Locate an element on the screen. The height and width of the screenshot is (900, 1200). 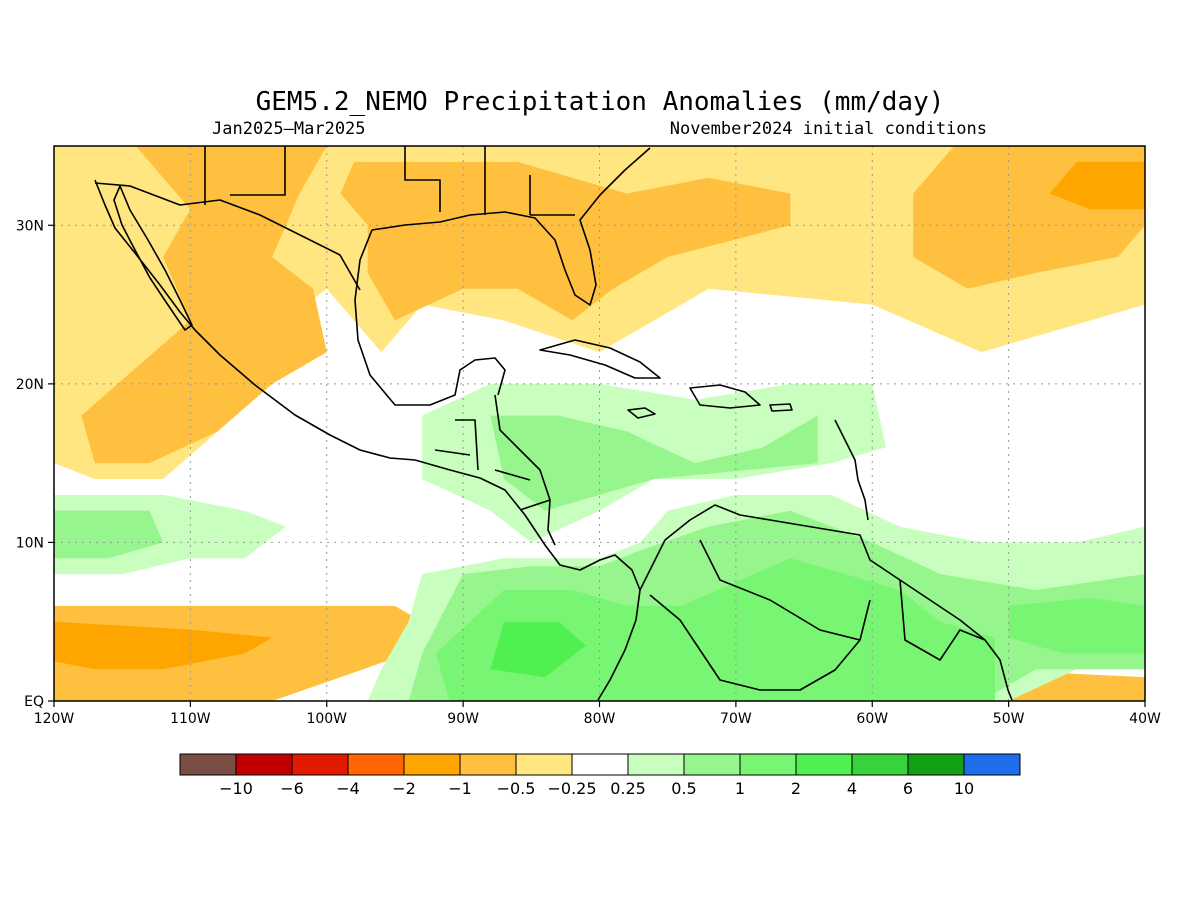
colorbar-label: −6 is located at coordinates (292, 788).